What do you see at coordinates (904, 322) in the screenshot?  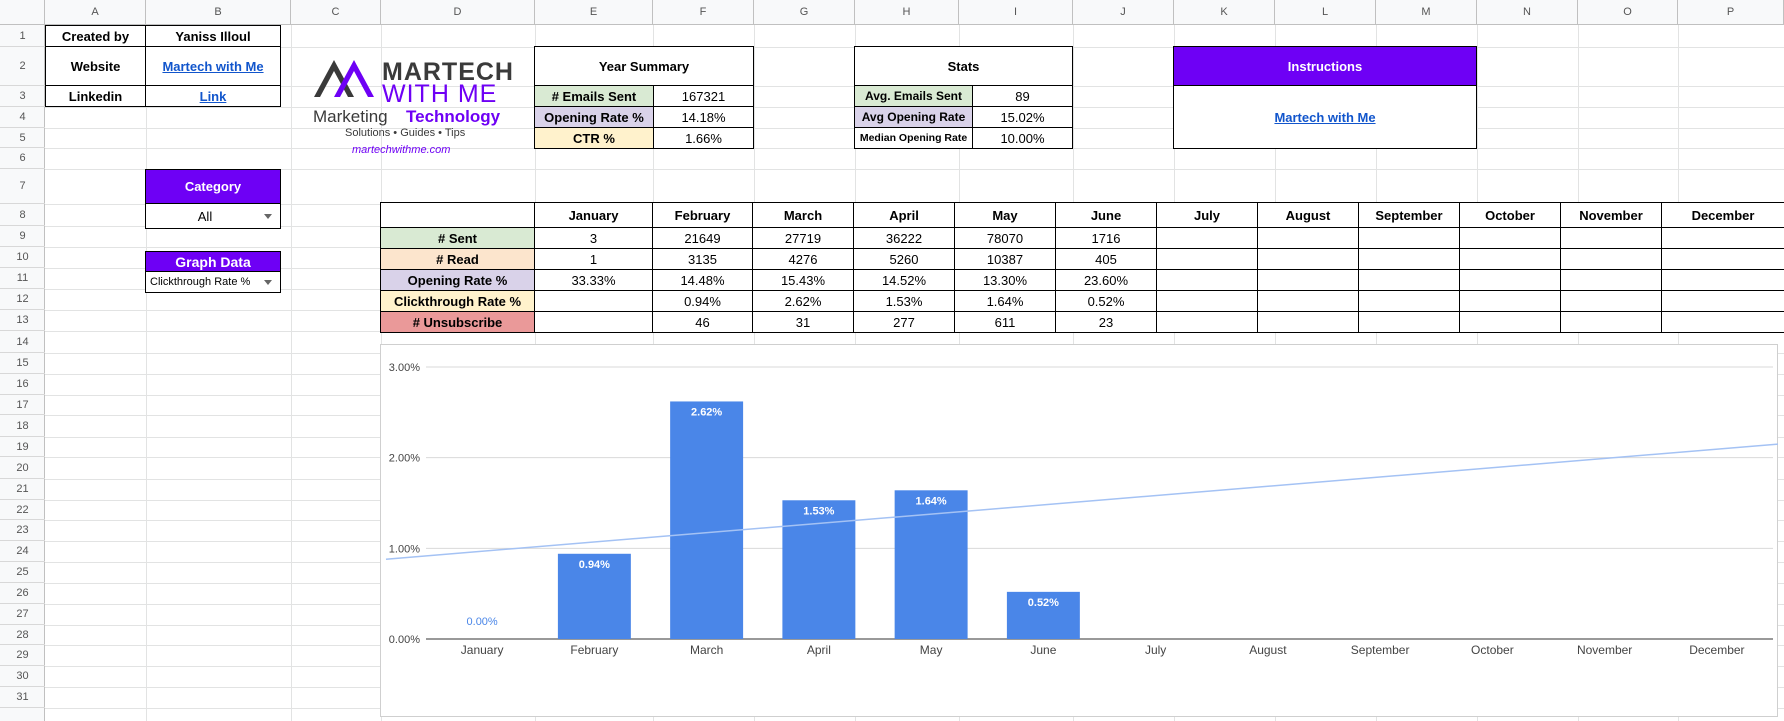 I see `table-cell: 277` at bounding box center [904, 322].